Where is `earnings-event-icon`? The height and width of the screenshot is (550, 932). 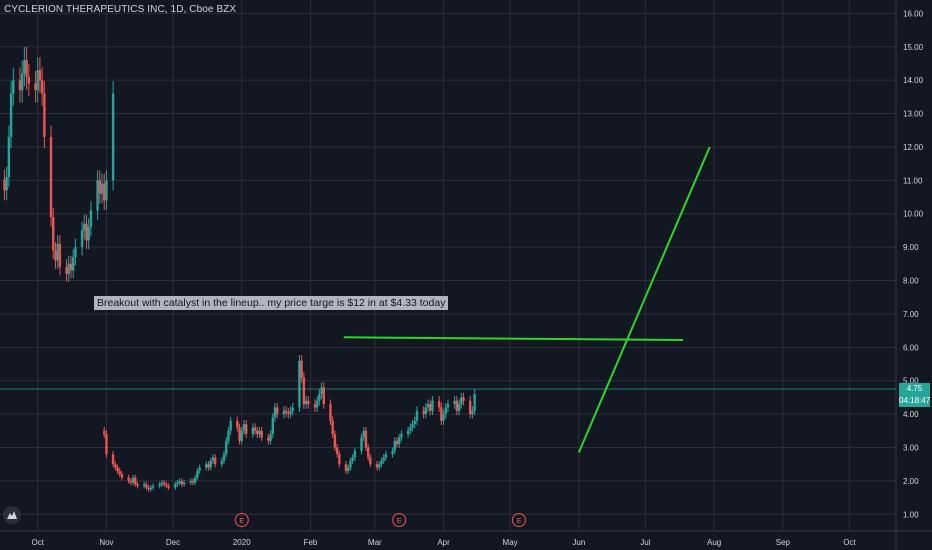 earnings-event-icon is located at coordinates (518, 520).